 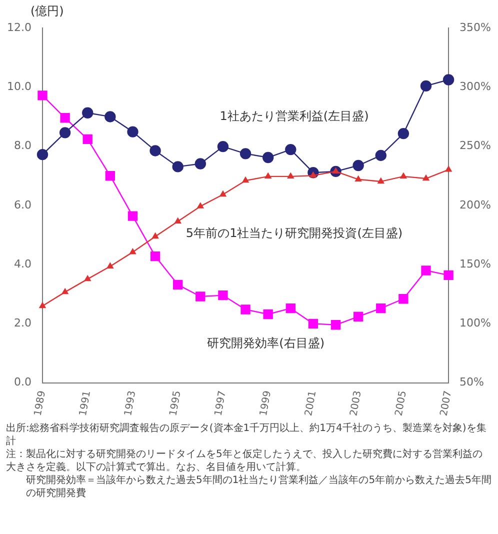 I want to click on text: 研究開発効率＝当該年から数えた過去5年間の1社当たり営業利益／当該年の5年前から数えた過去5年間の研究開発費, so click(x=258, y=487).